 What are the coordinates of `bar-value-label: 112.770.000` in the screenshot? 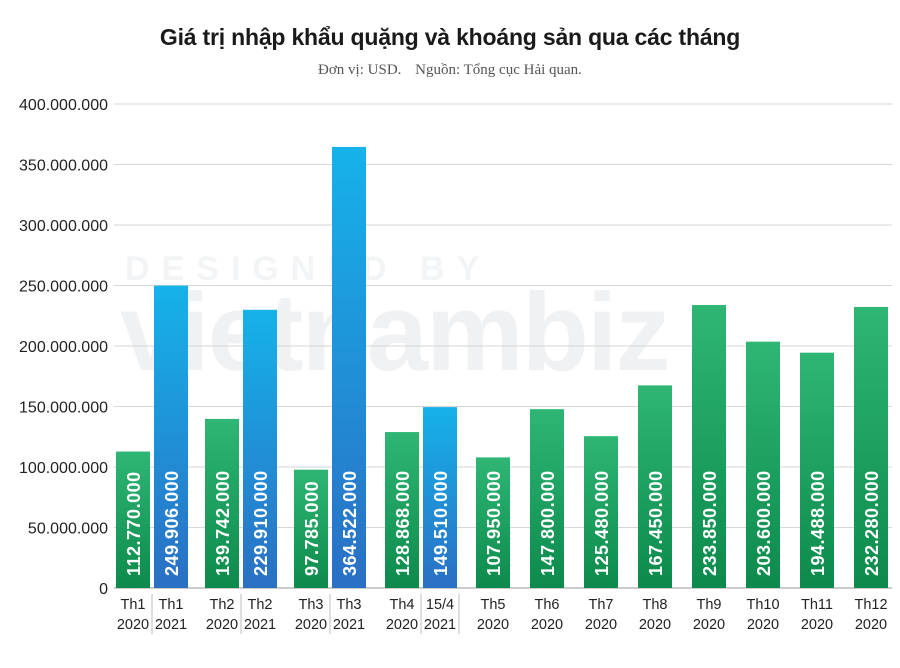 It's located at (134, 523).